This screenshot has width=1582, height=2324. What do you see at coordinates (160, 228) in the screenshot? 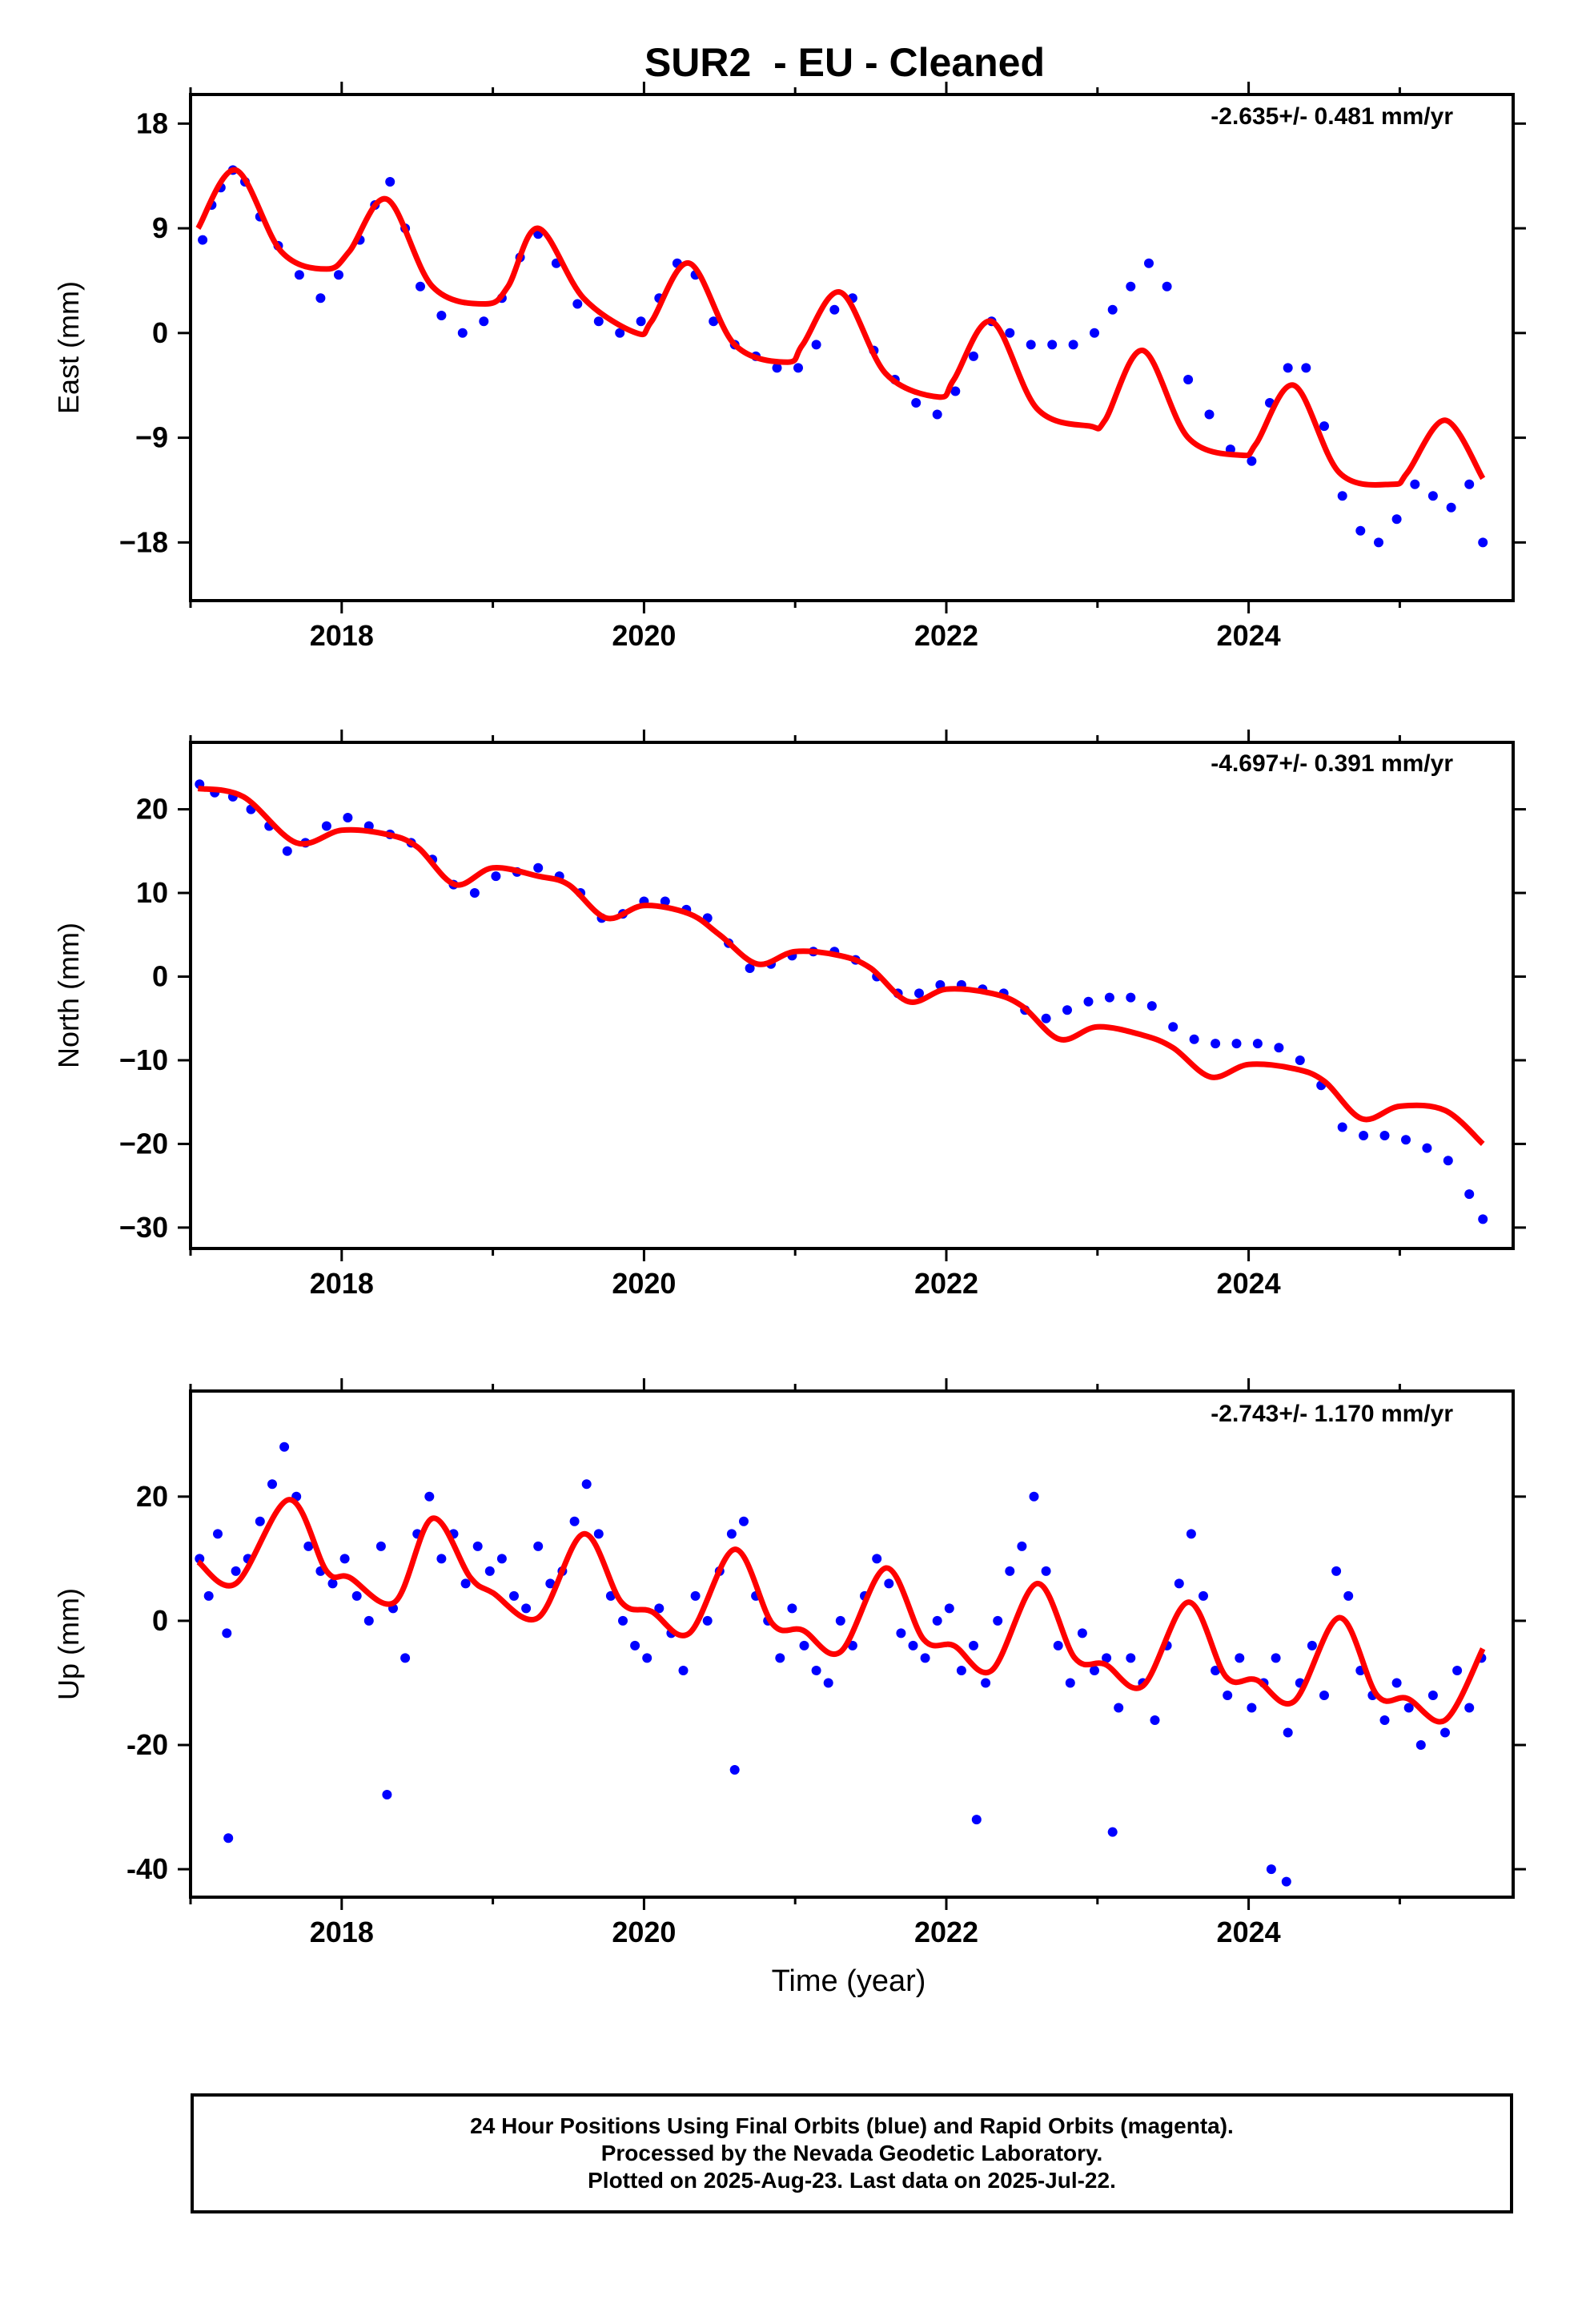
I see `east-ytick-label: 9` at bounding box center [160, 228].